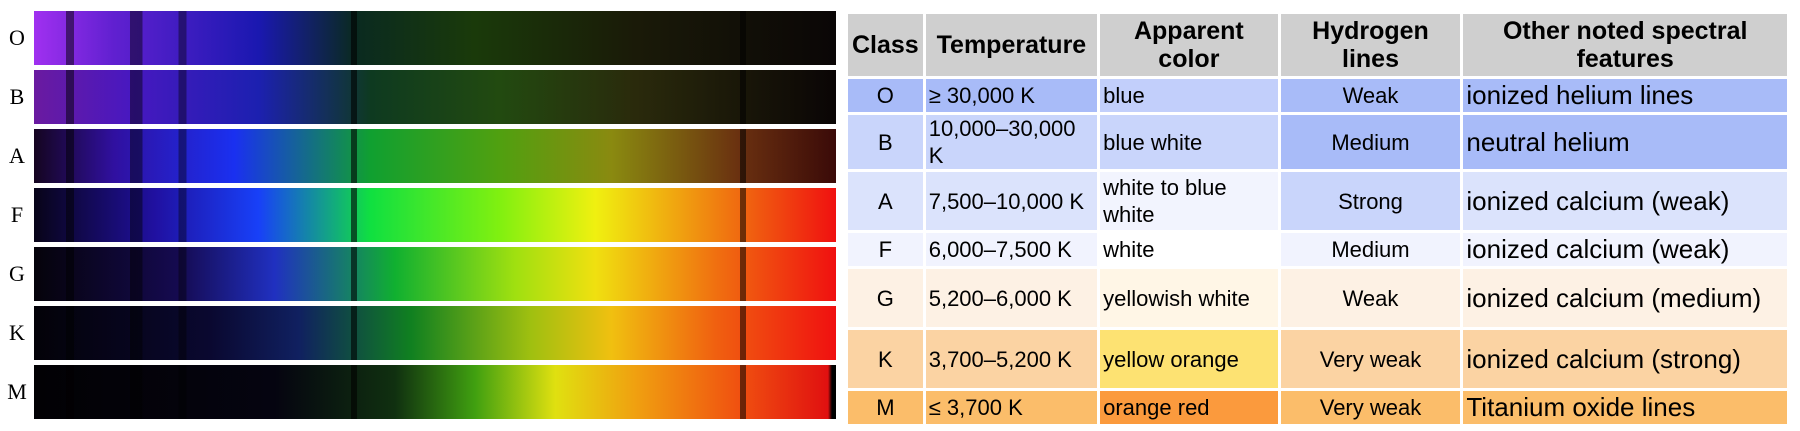  I want to click on table-cell: Titanium oxide lines, so click(1625, 407).